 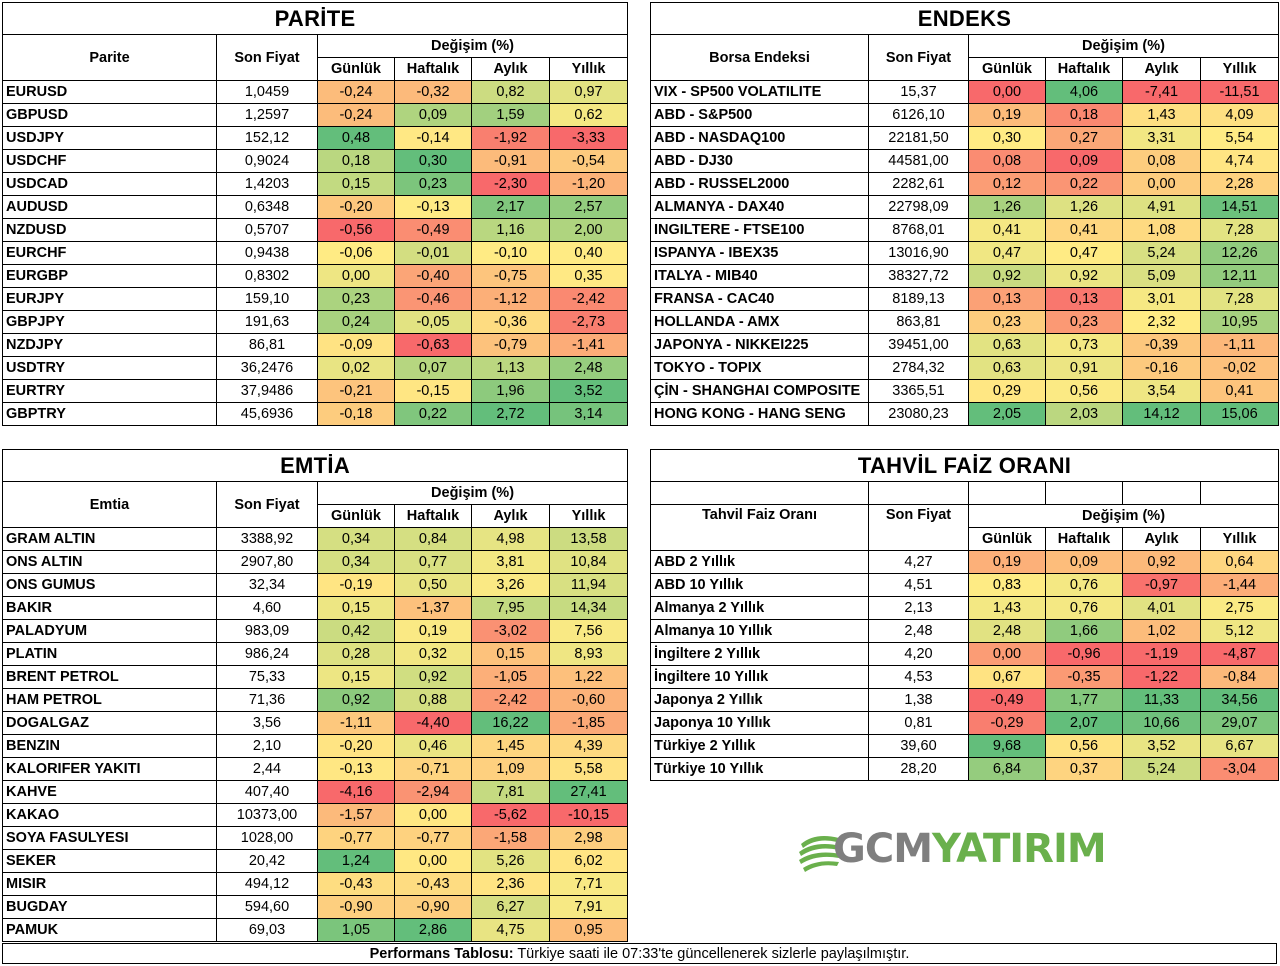 What do you see at coordinates (964, 299) in the screenshot?
I see `table-row: FRANSA - CAC40 8189,13 0,13 0,13 3,01 7,28` at bounding box center [964, 299].